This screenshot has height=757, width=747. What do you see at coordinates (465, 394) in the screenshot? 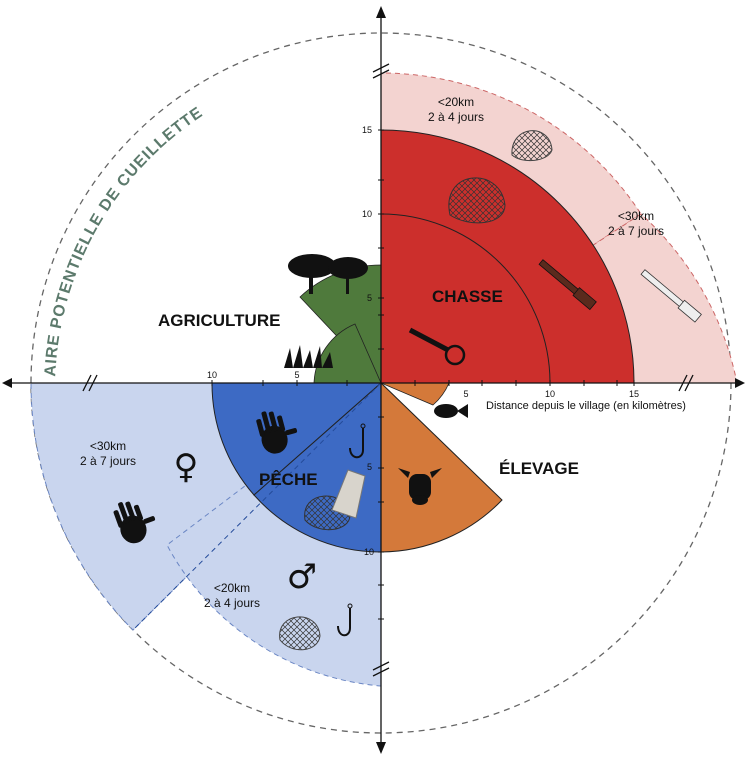
I see `x-tick-5: 5` at bounding box center [465, 394].